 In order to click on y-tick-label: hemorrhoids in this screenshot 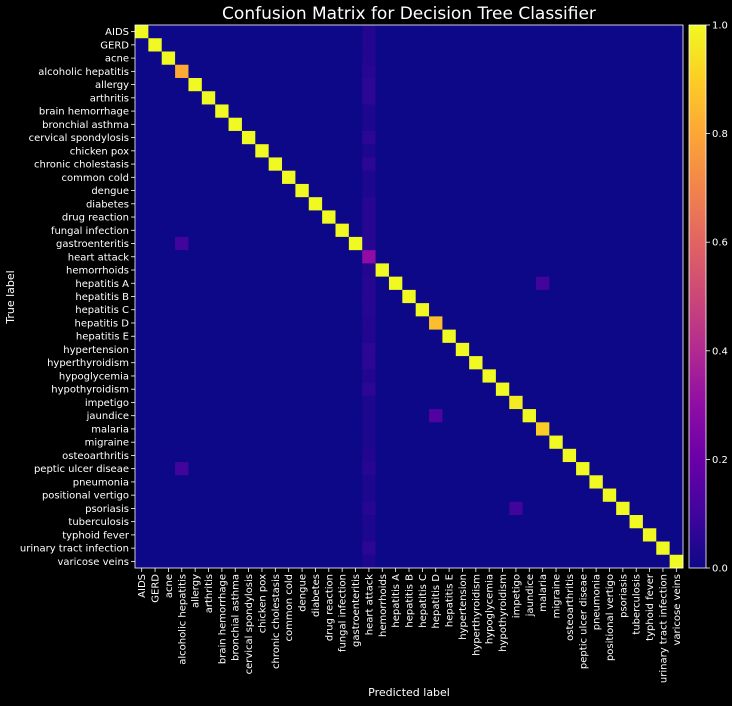, I will do `click(97, 271)`.